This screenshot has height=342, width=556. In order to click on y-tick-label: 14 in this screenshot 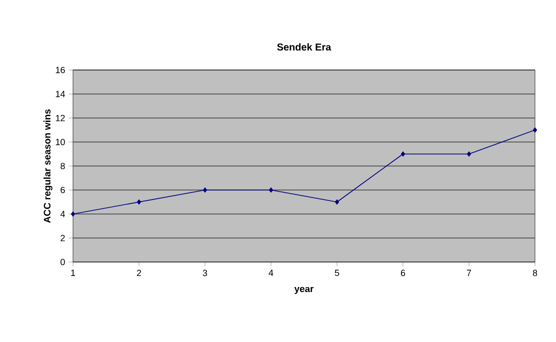, I will do `click(60, 94)`.